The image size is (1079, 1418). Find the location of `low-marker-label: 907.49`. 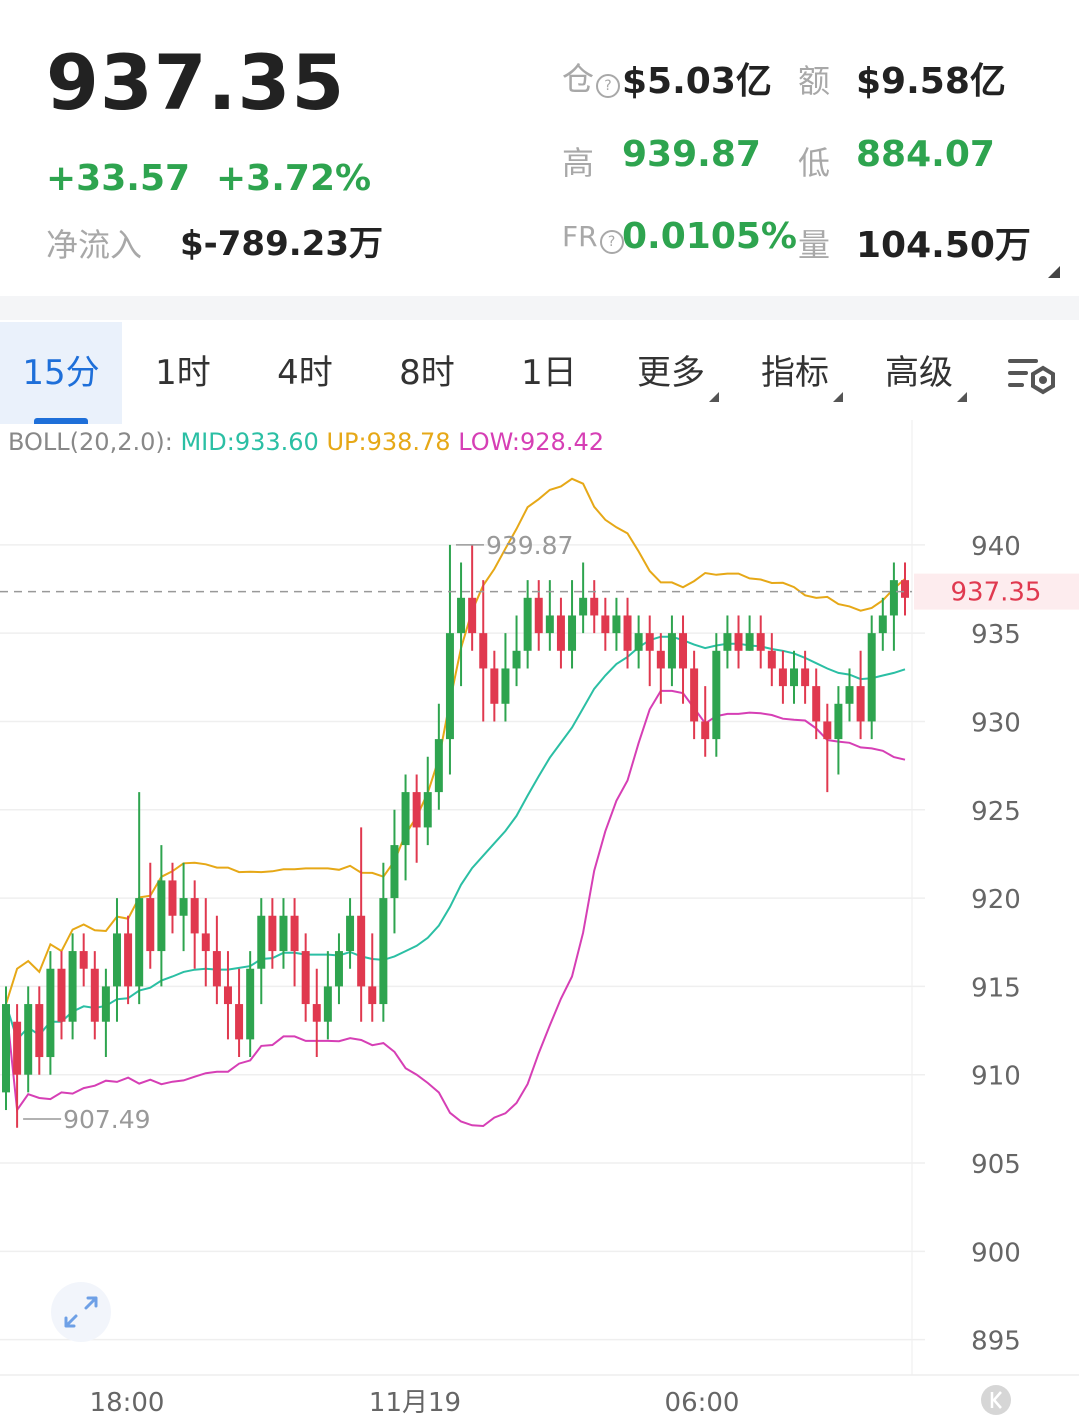

low-marker-label: 907.49 is located at coordinates (106, 1119).